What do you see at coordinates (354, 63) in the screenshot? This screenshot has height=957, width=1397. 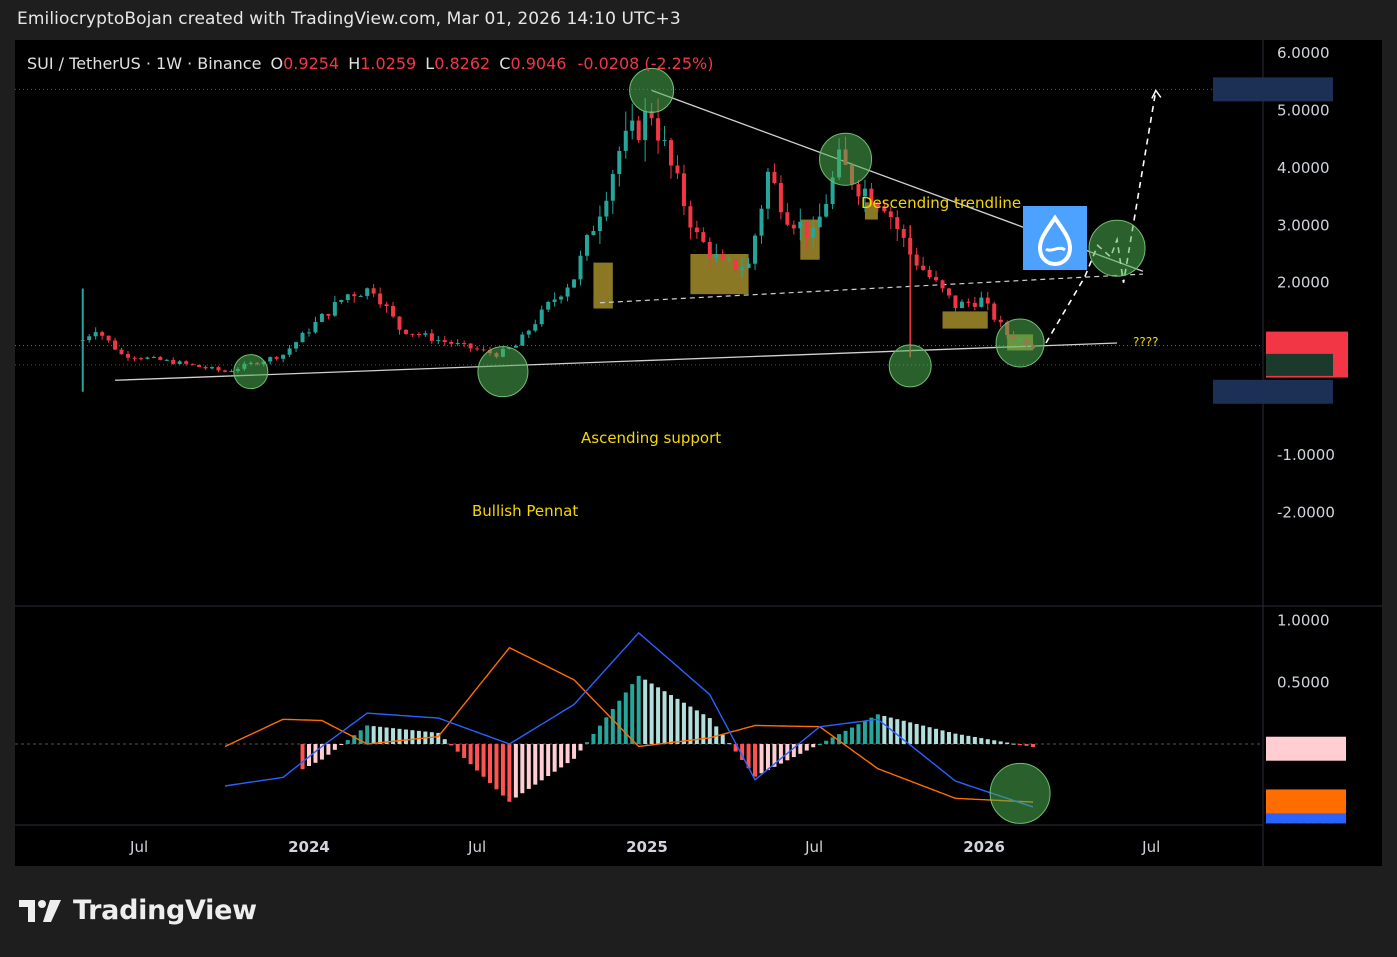 I see `high-label: H` at bounding box center [354, 63].